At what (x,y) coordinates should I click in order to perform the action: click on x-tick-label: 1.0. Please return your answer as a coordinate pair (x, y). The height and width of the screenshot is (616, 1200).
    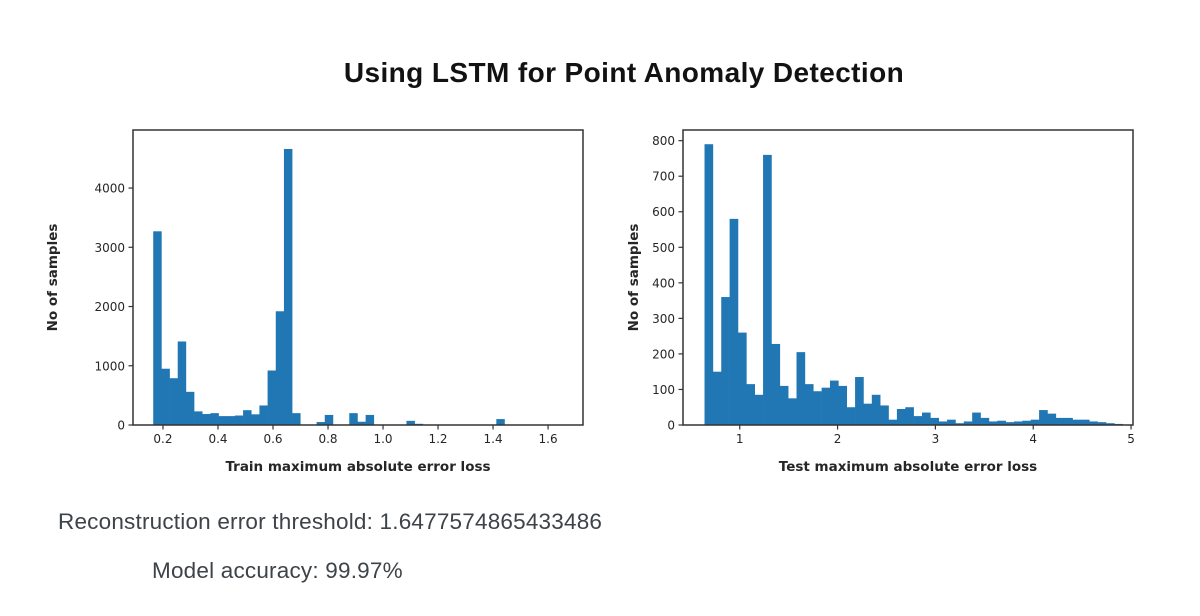
    Looking at the image, I should click on (382, 439).